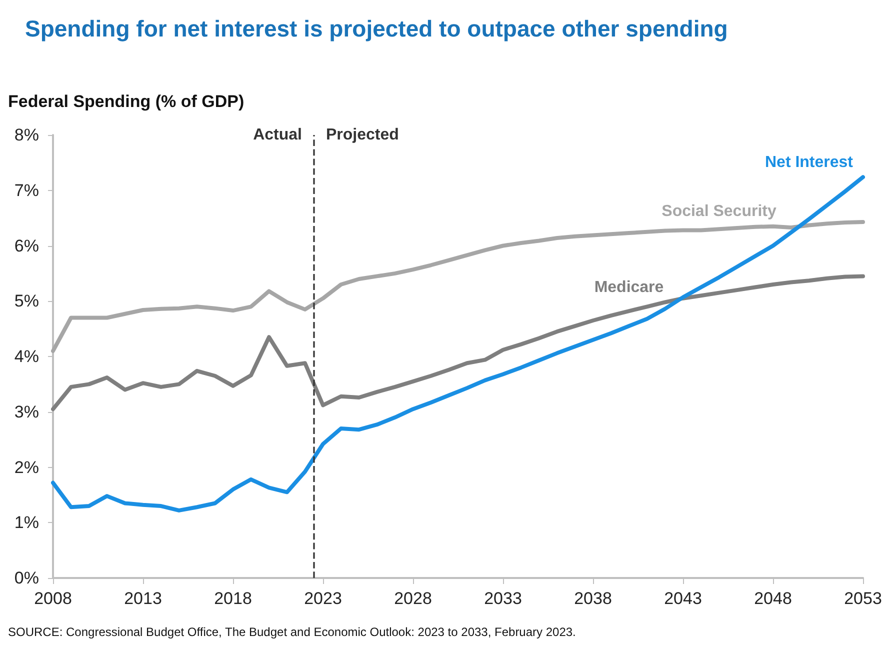 The image size is (893, 662). I want to click on y-tick-label: 6%, so click(26, 246).